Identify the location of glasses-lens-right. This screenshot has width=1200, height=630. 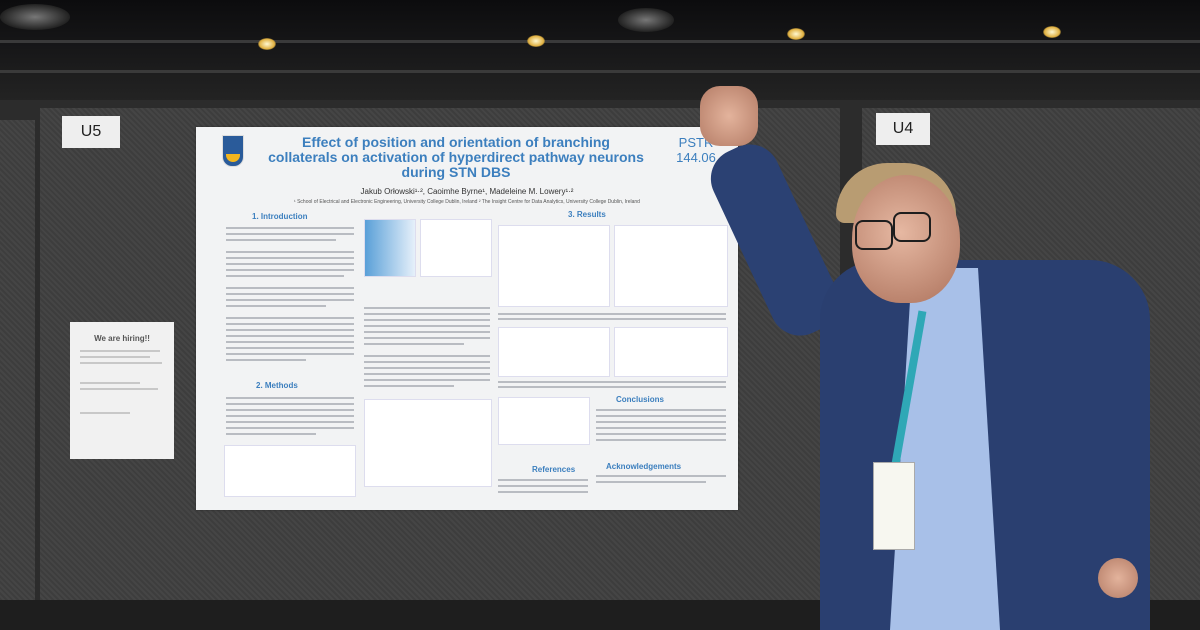
(912, 227).